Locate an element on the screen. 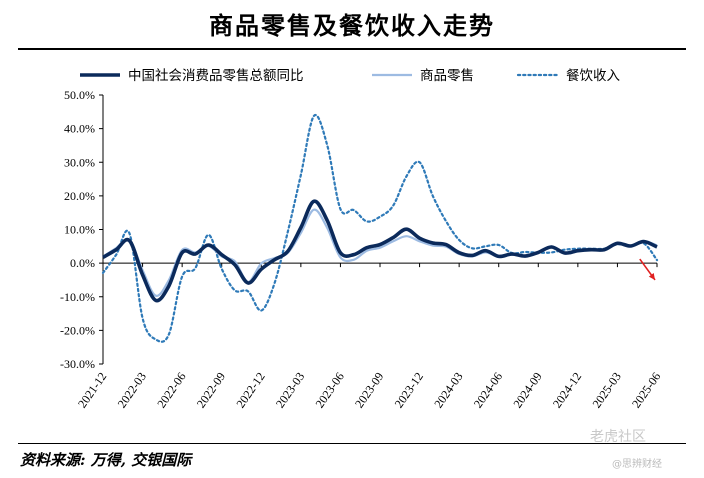 The height and width of the screenshot is (478, 704). x-tick-label: 2024-03 is located at coordinates (448, 390).